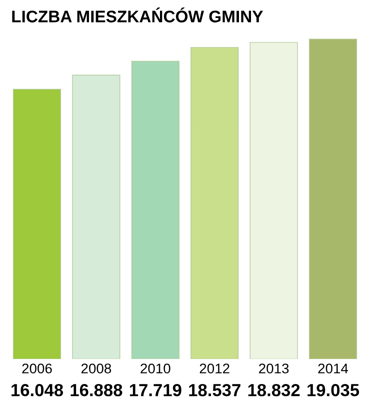 This screenshot has width=370, height=408. I want to click on data-label: 18.537, so click(214, 390).